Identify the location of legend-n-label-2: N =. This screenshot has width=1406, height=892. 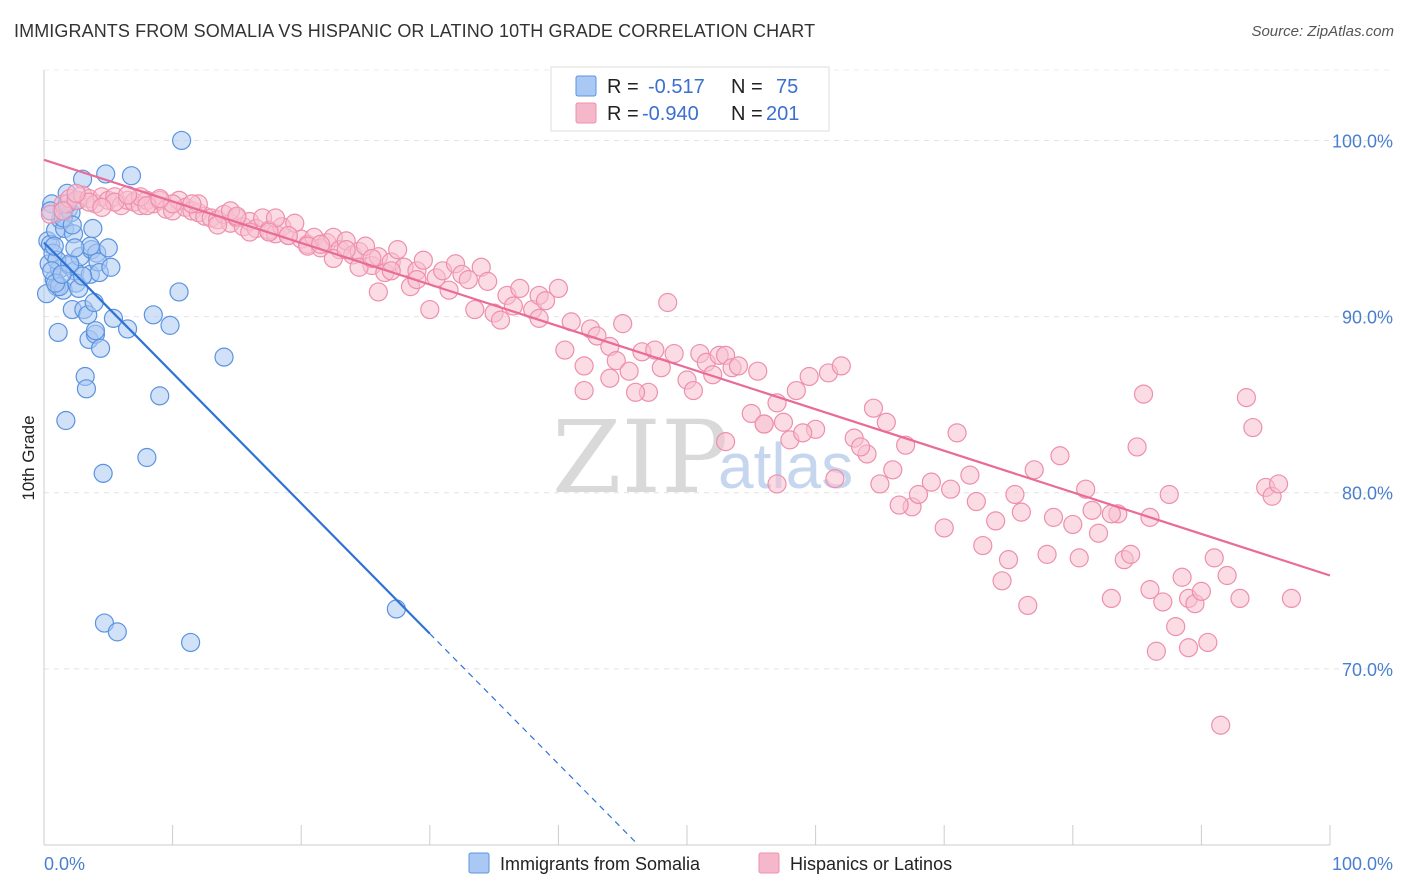
(747, 114).